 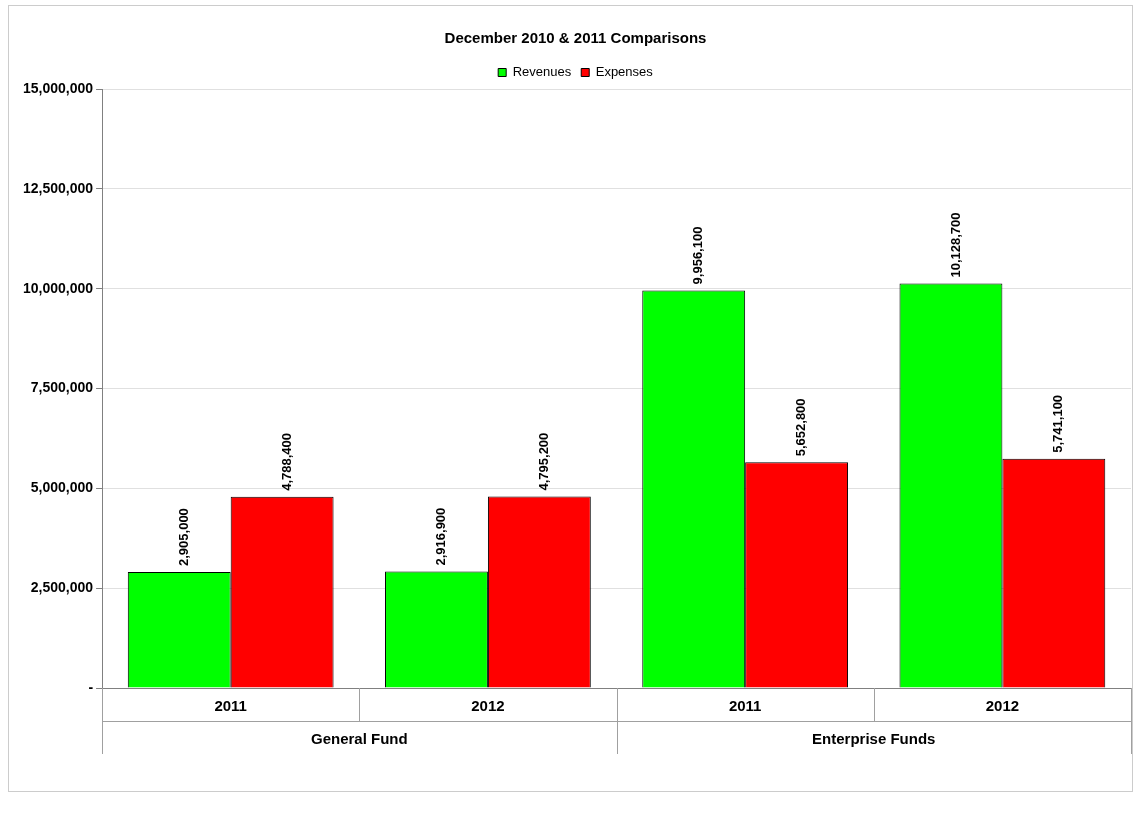 What do you see at coordinates (874, 739) in the screenshot?
I see `text: Enterprise Funds` at bounding box center [874, 739].